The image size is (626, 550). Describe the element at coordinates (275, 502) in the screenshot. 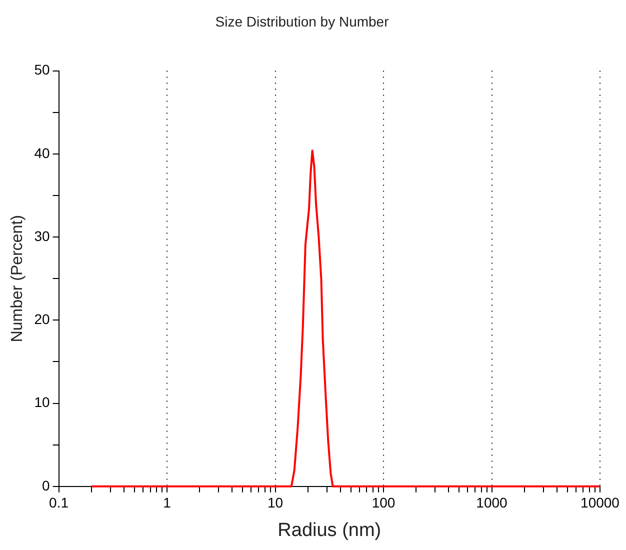

I see `x-tick-label: 10` at that location.